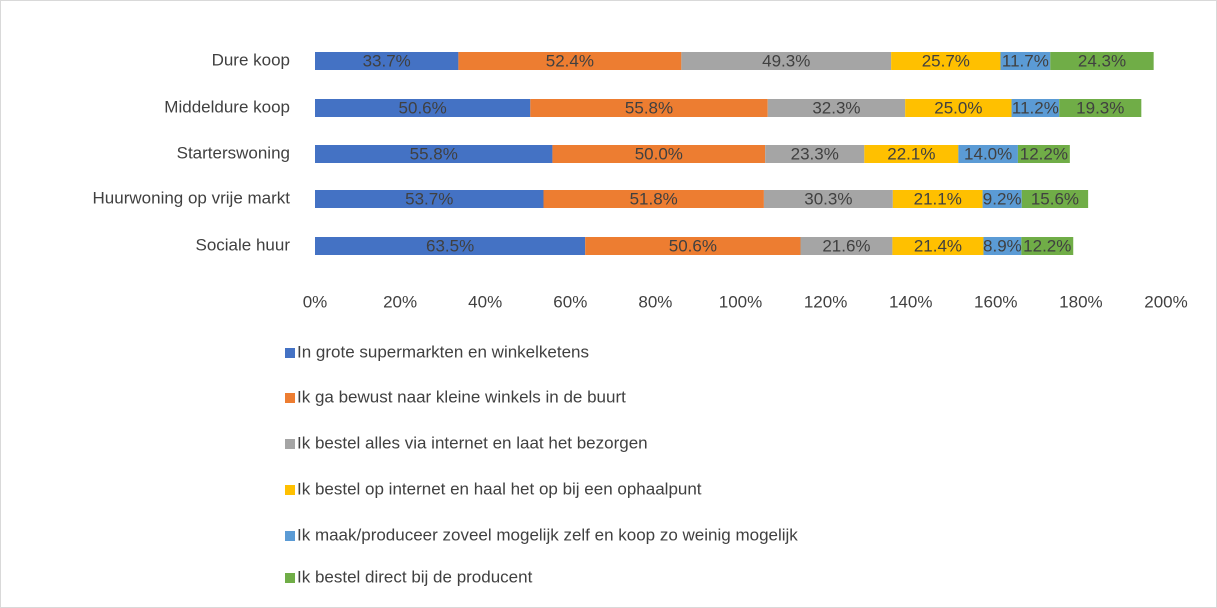  I want to click on value-label: 21.1%, so click(938, 198).